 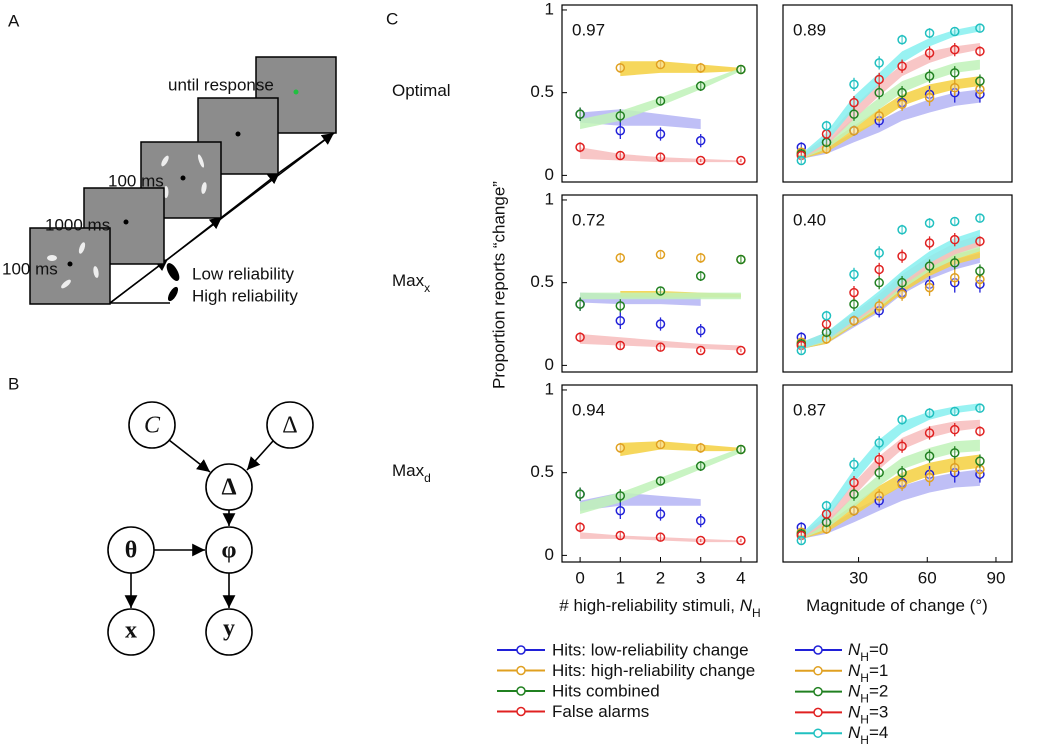 What do you see at coordinates (77, 224) in the screenshot?
I see `timing: 1000 ms` at bounding box center [77, 224].